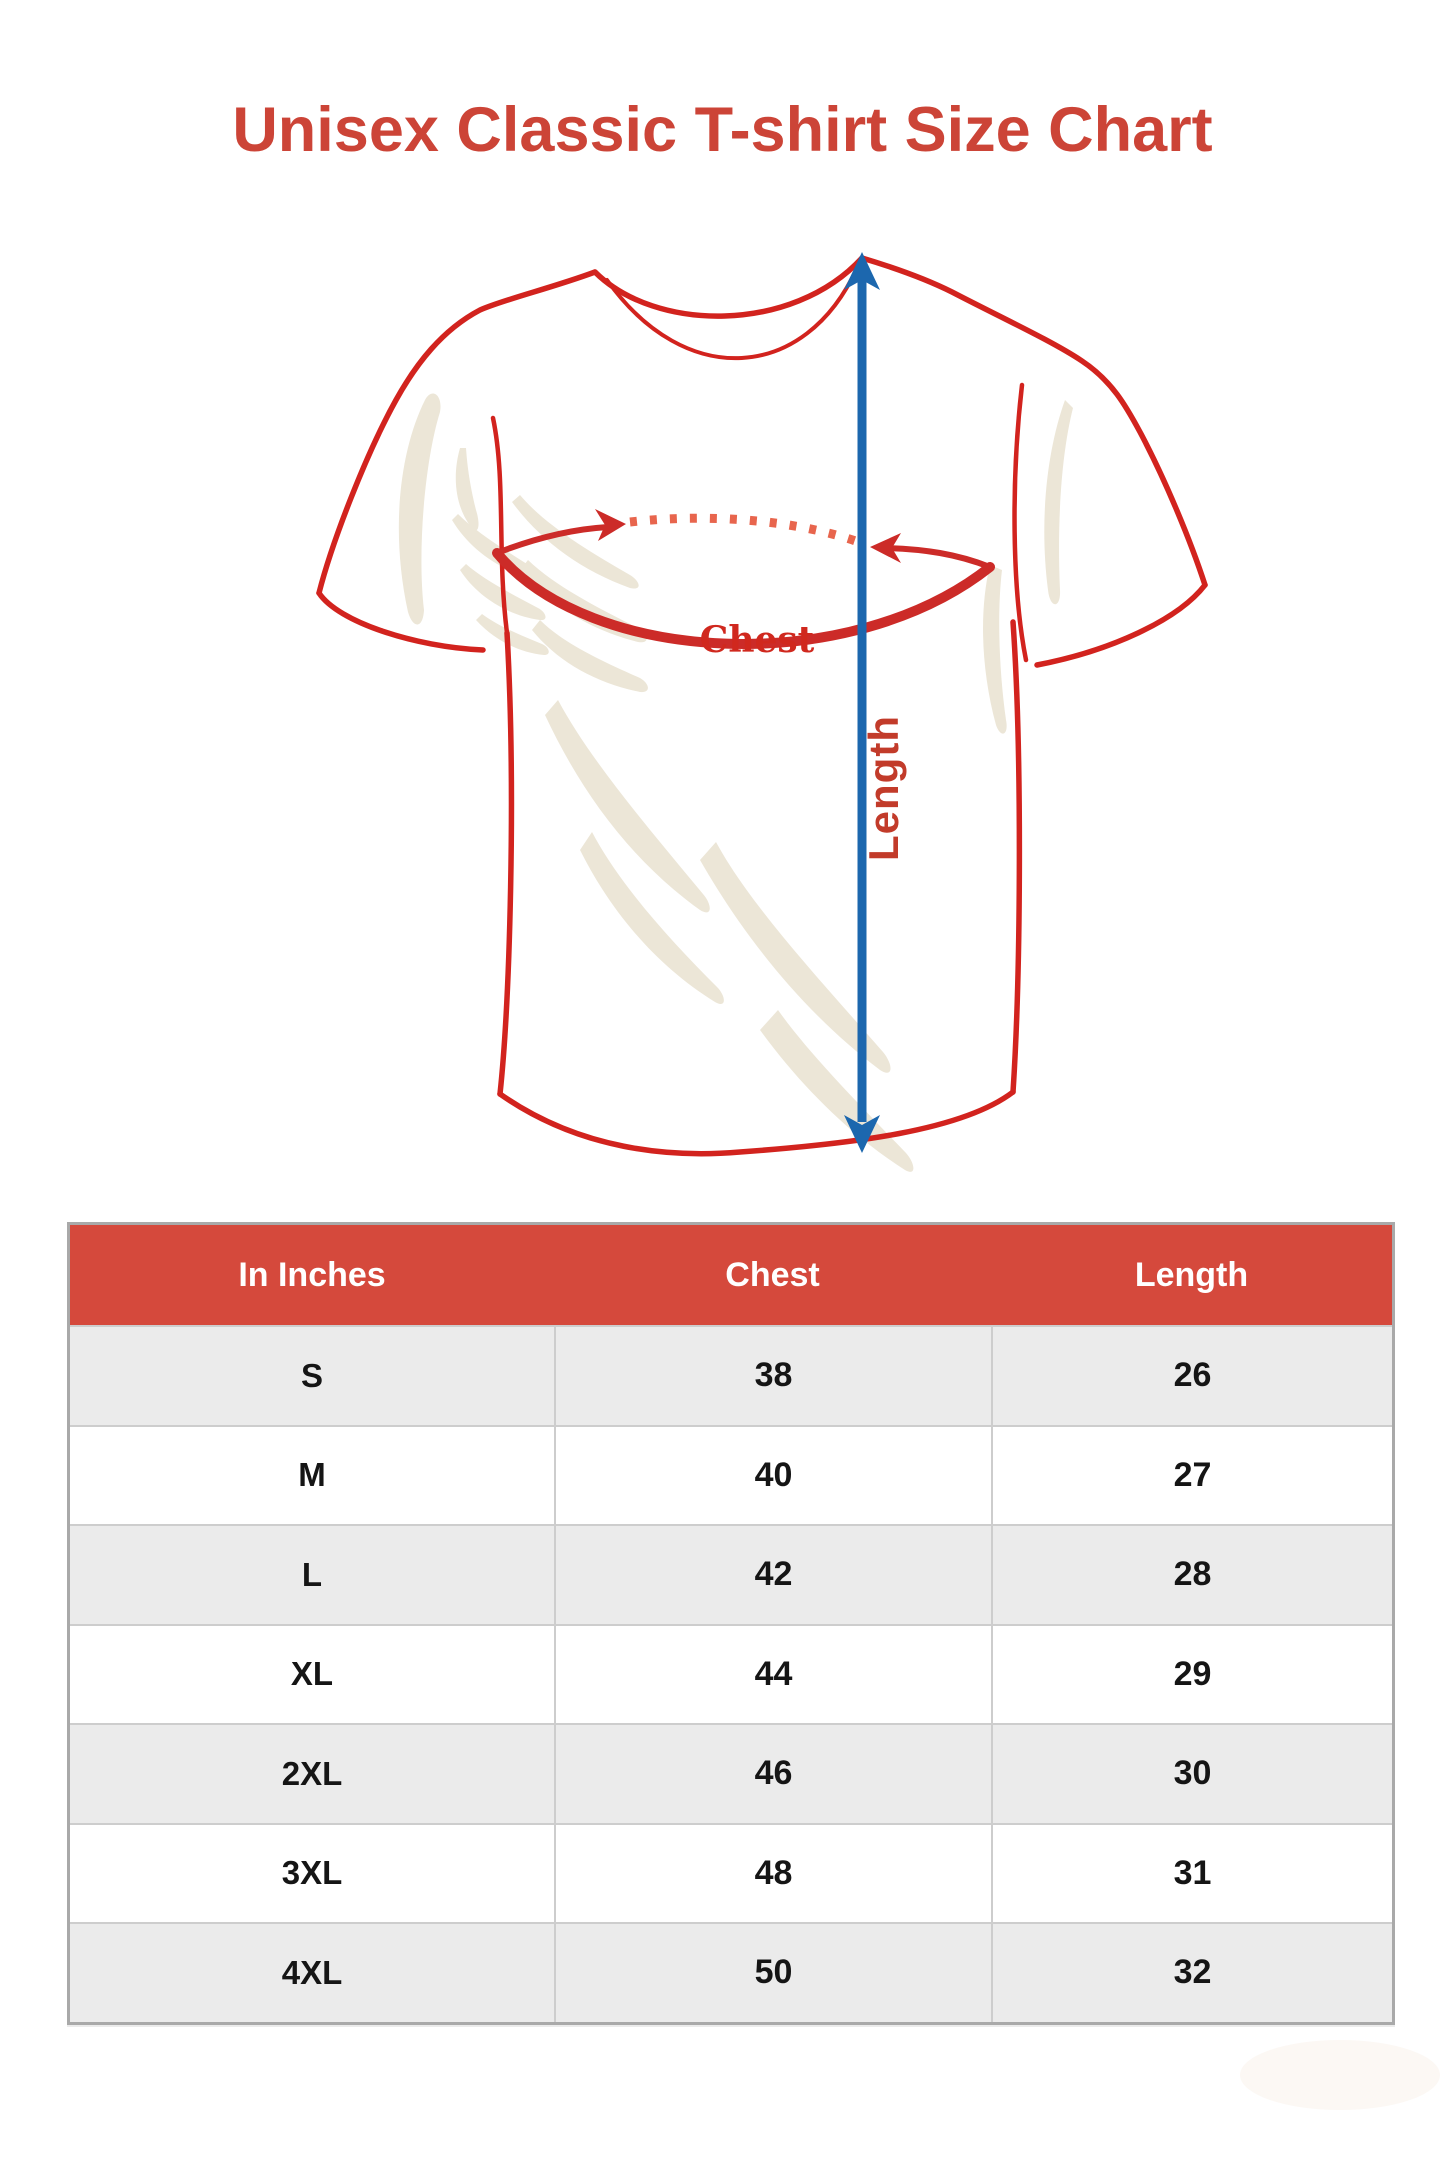 The width and height of the screenshot is (1445, 2167). I want to click on table-row: M 40 27, so click(731, 1474).